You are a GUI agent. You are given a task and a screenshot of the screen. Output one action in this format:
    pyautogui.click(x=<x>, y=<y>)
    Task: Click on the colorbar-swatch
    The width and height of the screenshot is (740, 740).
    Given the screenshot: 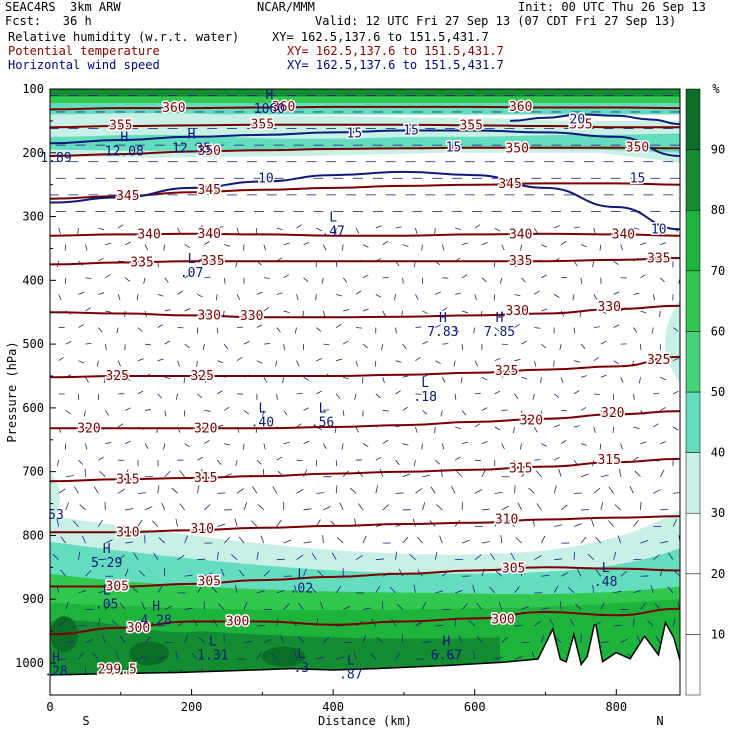 What is the action you would take?
    pyautogui.click(x=693, y=301)
    